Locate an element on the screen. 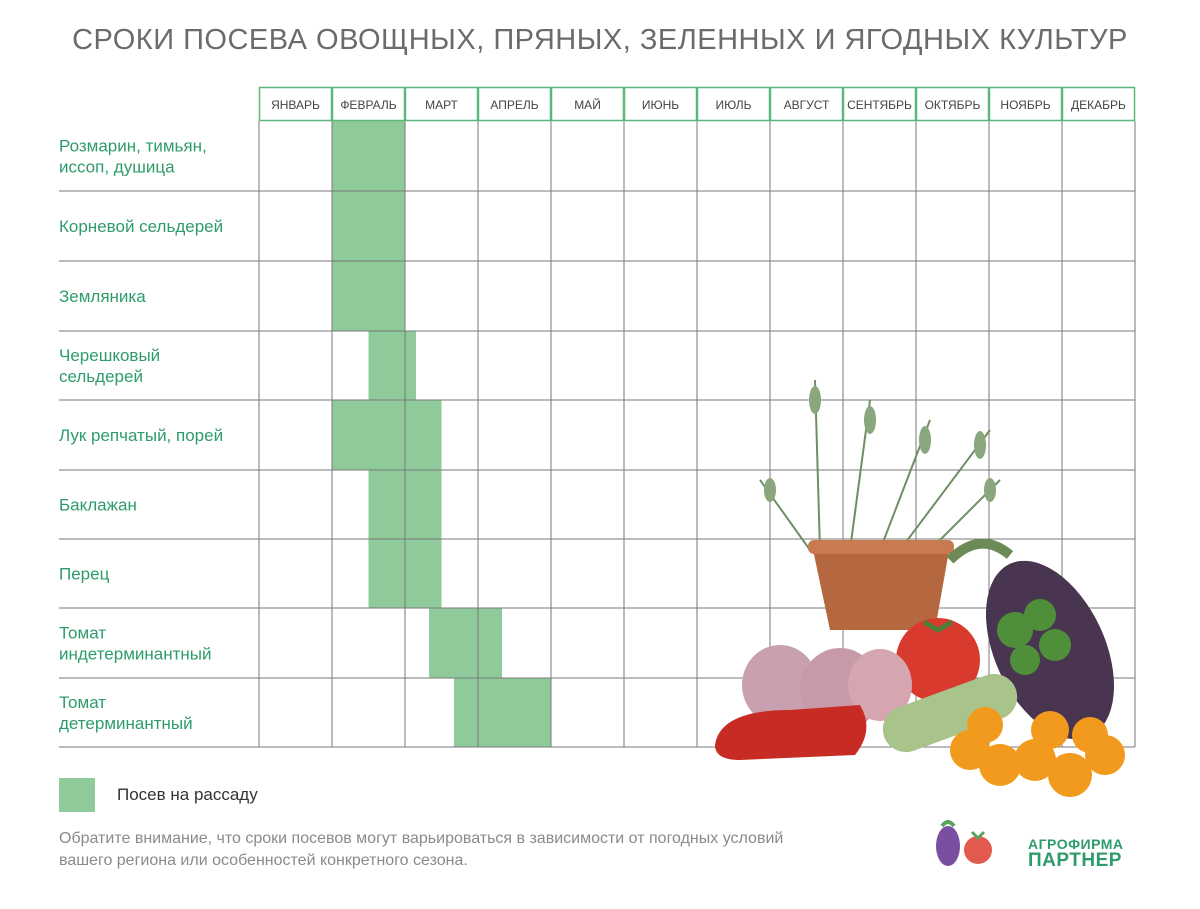  logo-line-1: АГРОФИРМА is located at coordinates (1076, 844).